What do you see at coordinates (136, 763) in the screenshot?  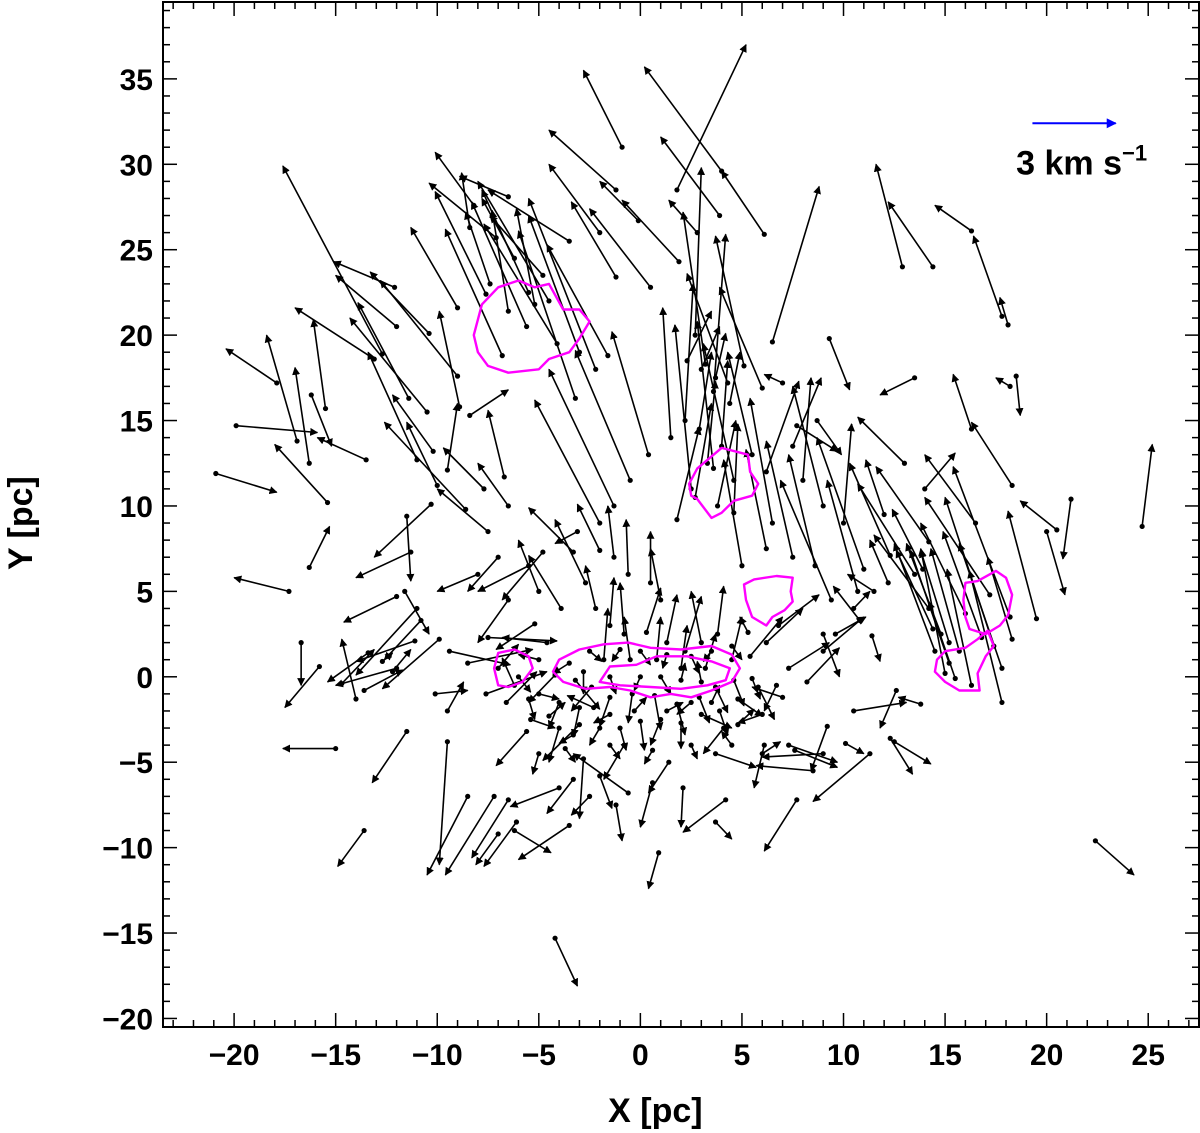 I see `y-tick-label: −5` at bounding box center [136, 763].